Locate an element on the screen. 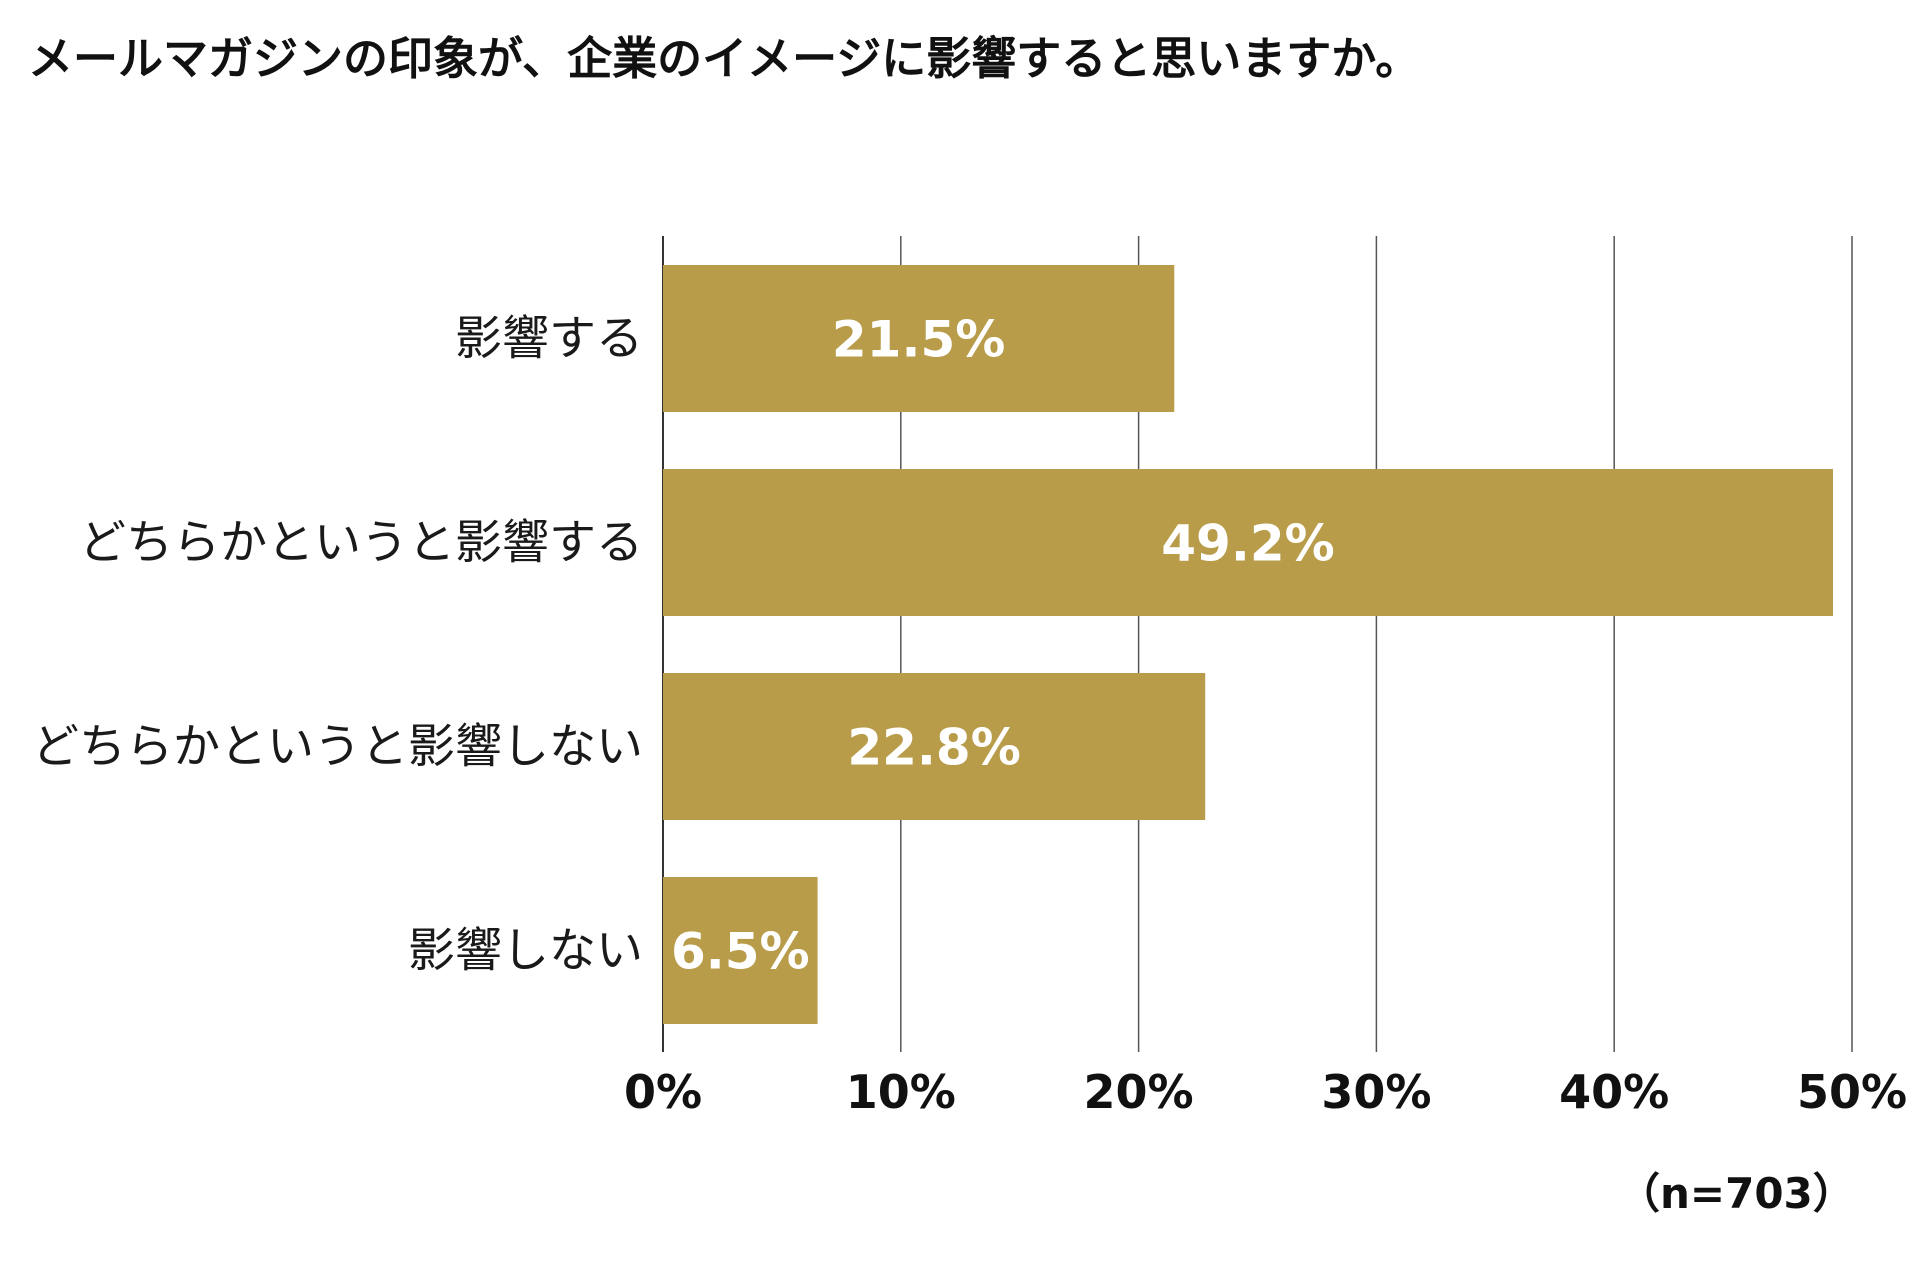 The image size is (1920, 1280). category-label-1: 影響する is located at coordinates (549, 339).